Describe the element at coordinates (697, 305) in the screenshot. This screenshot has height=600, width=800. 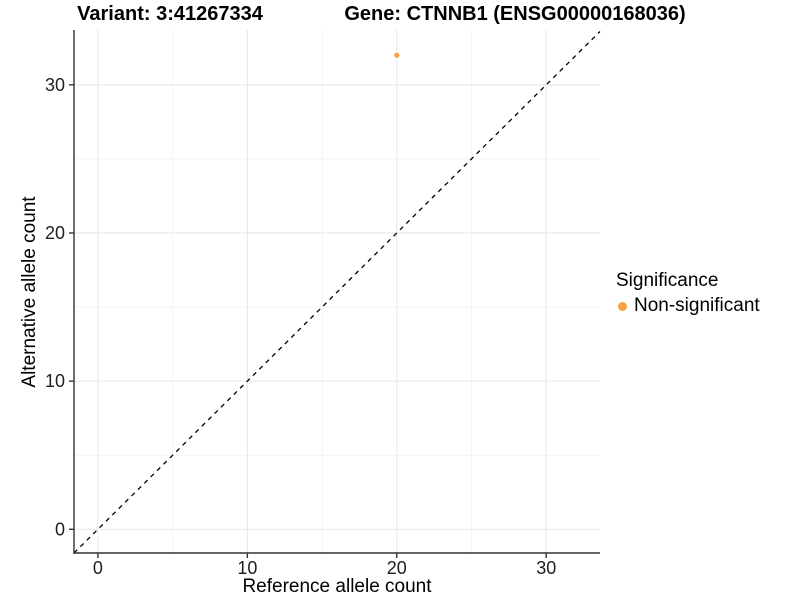
I see `legend-item-label: Non-significant` at that location.